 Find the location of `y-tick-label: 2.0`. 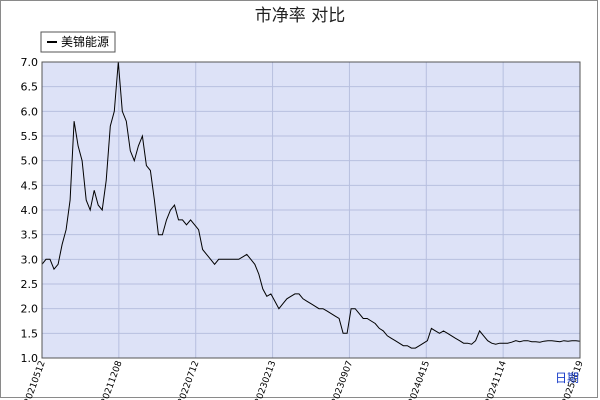

y-tick-label: 2.0 is located at coordinates (30, 309).